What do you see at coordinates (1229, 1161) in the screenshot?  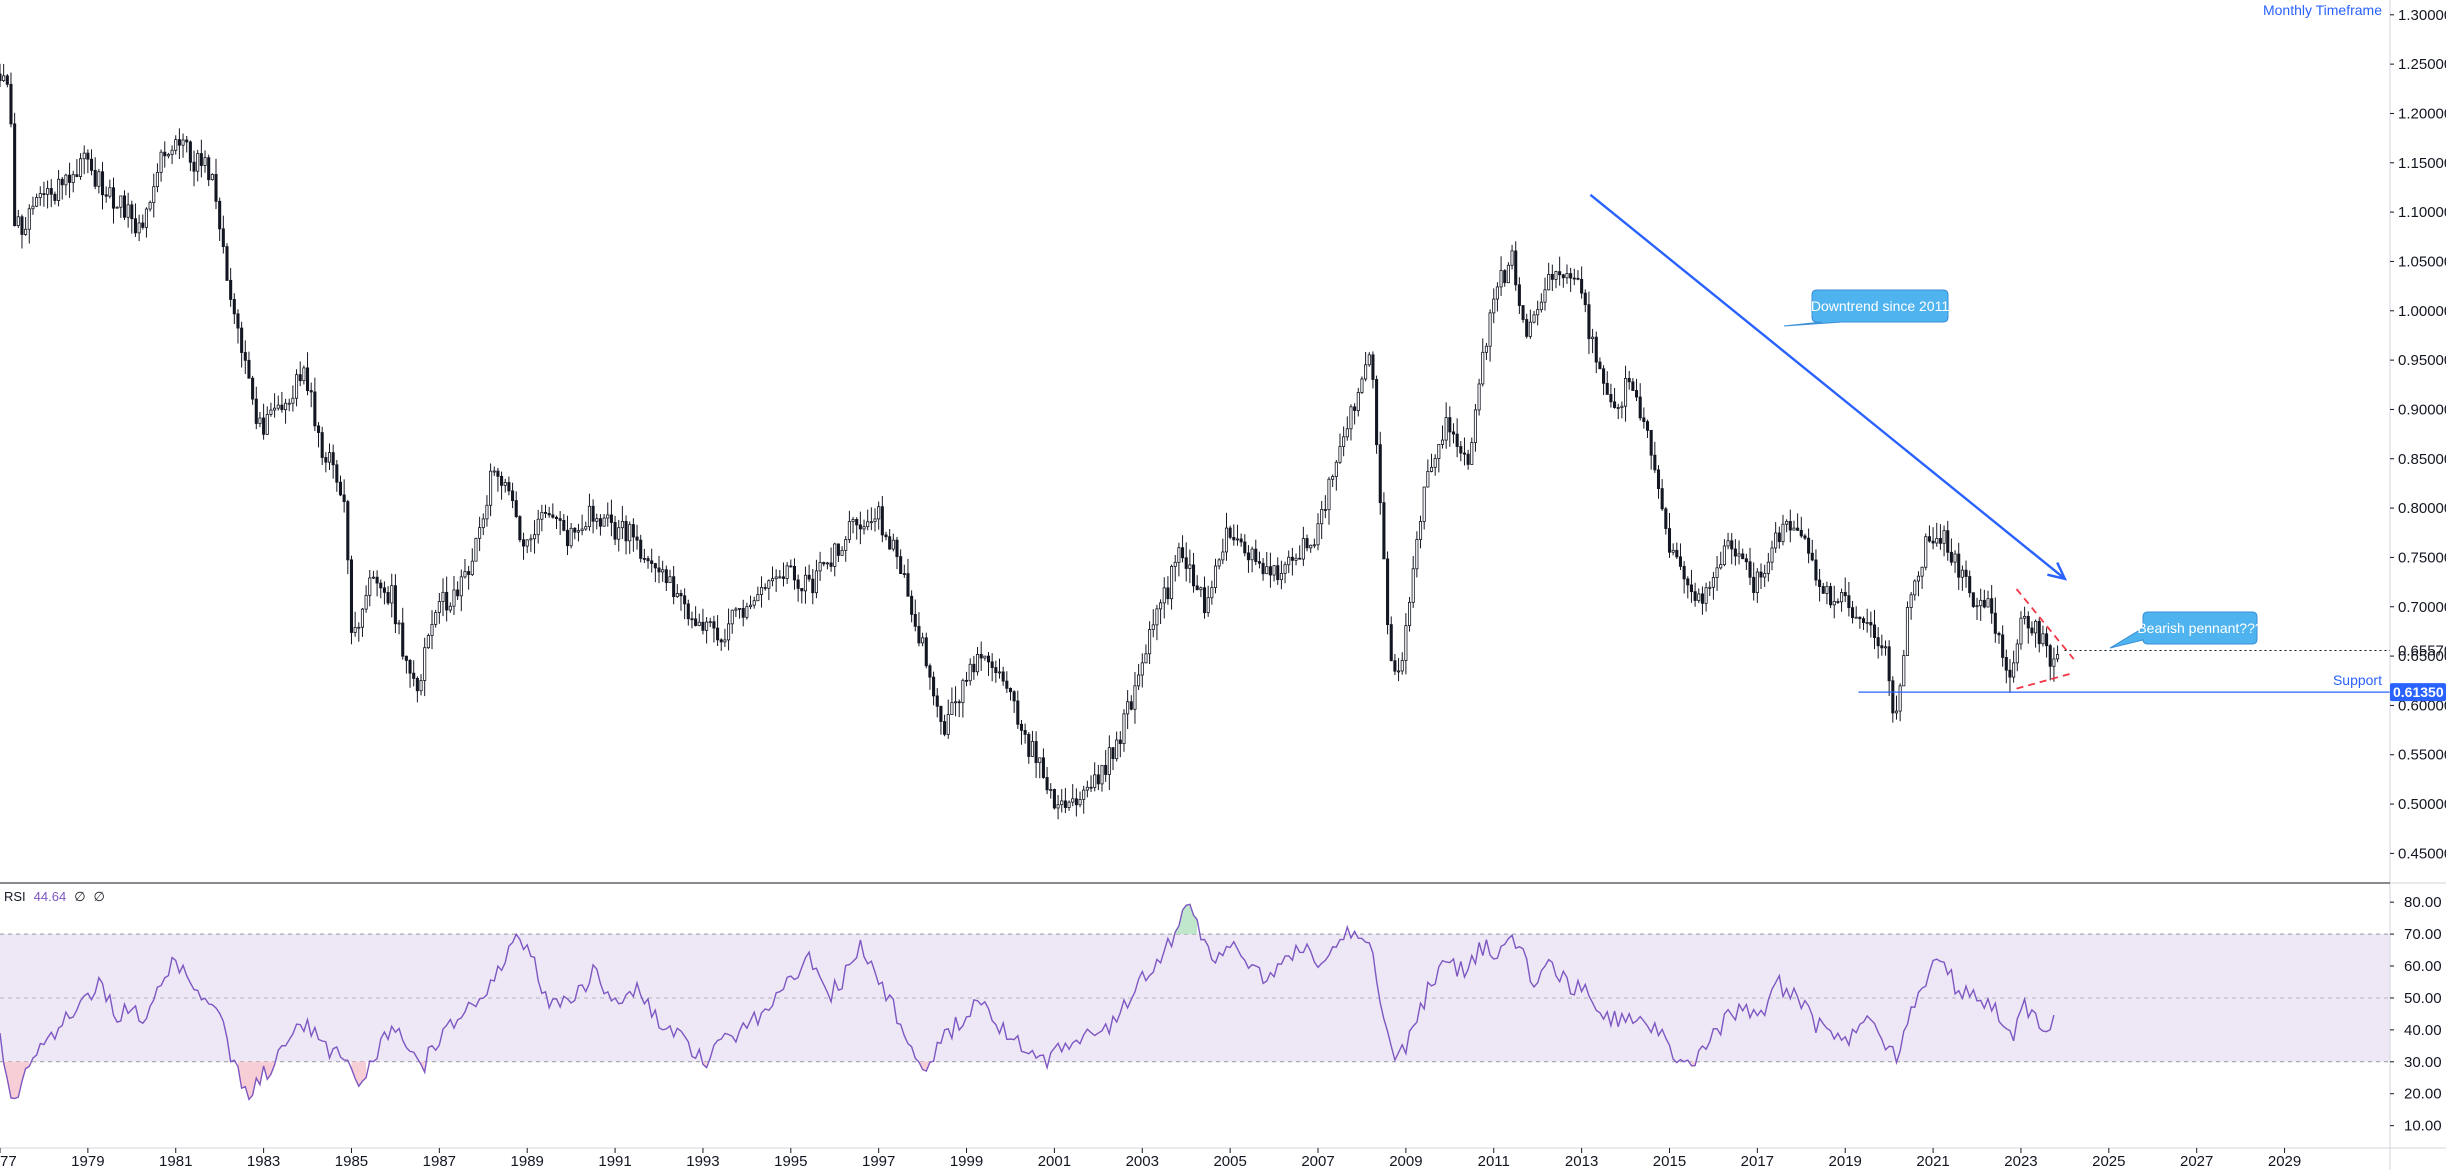 I see `year-tick-label: 2005` at bounding box center [1229, 1161].